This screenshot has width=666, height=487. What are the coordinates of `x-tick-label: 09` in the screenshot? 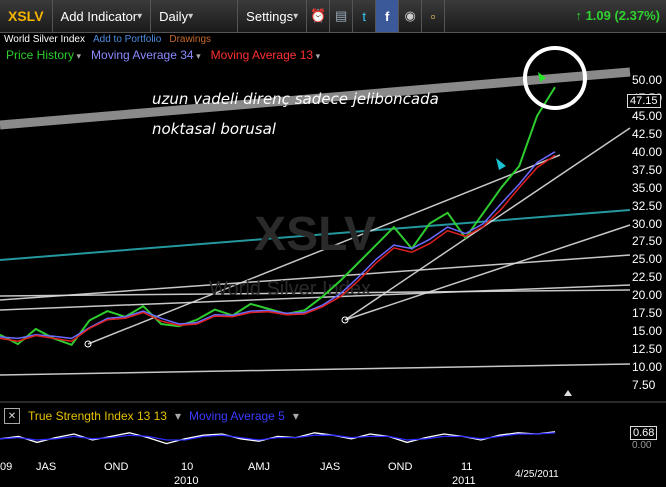 It's located at (6, 467).